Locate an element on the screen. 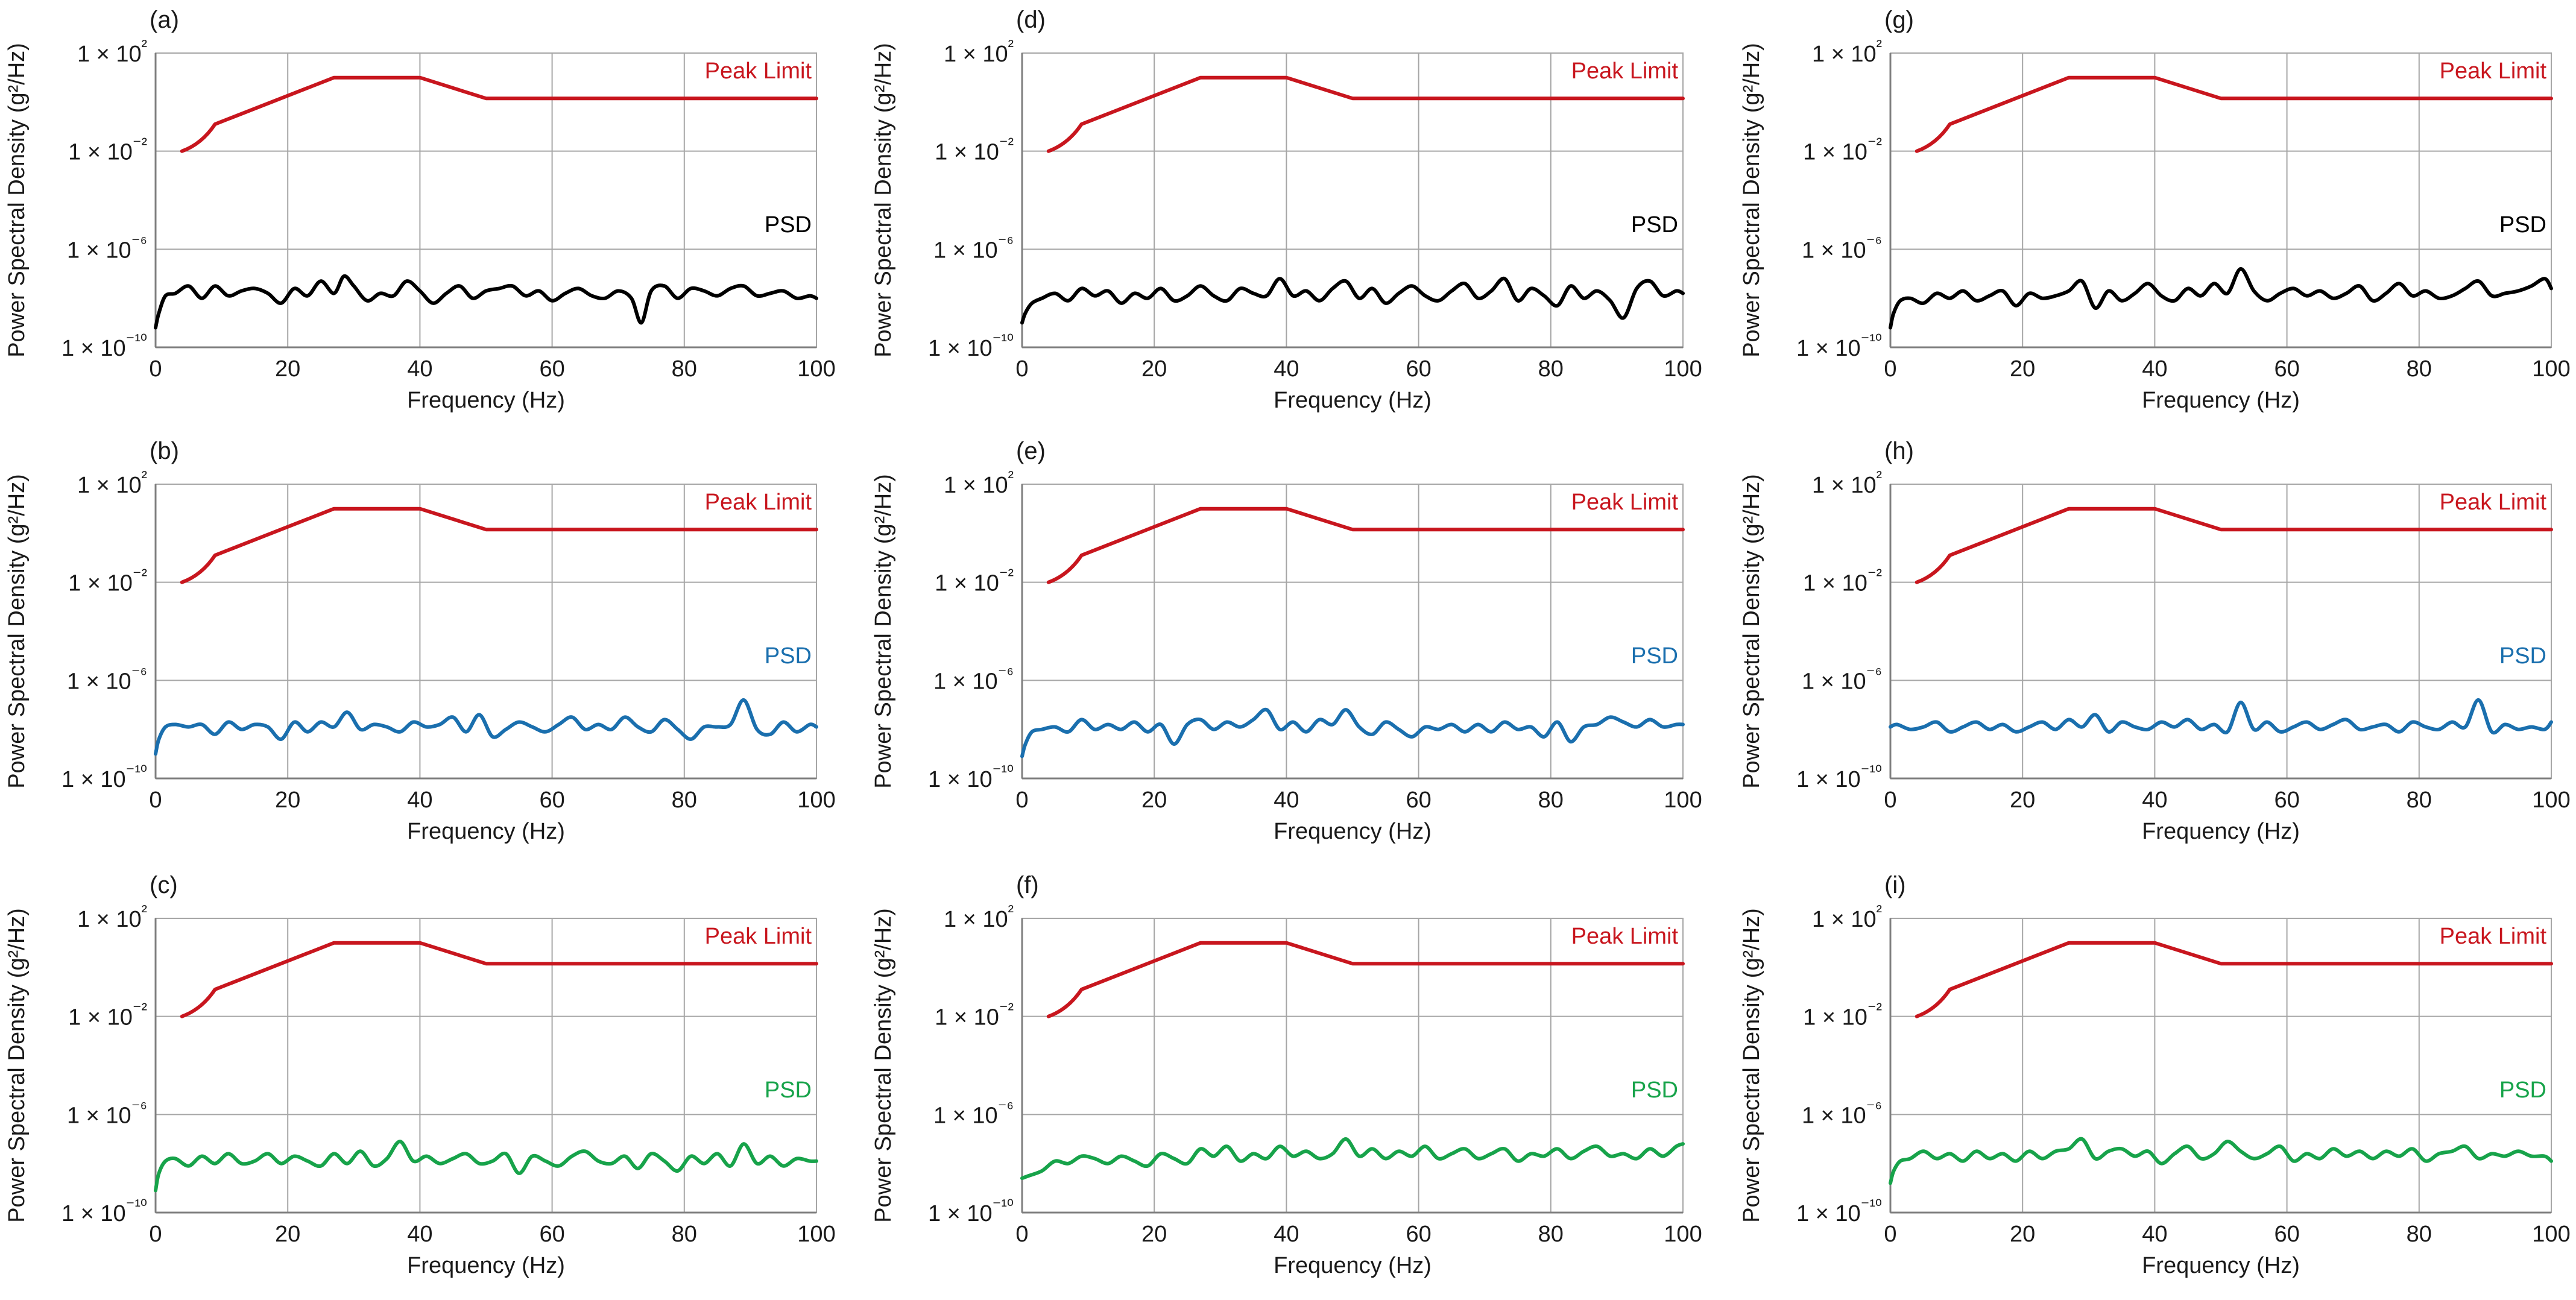  x-tick-label-c: 60 is located at coordinates (551, 1234).